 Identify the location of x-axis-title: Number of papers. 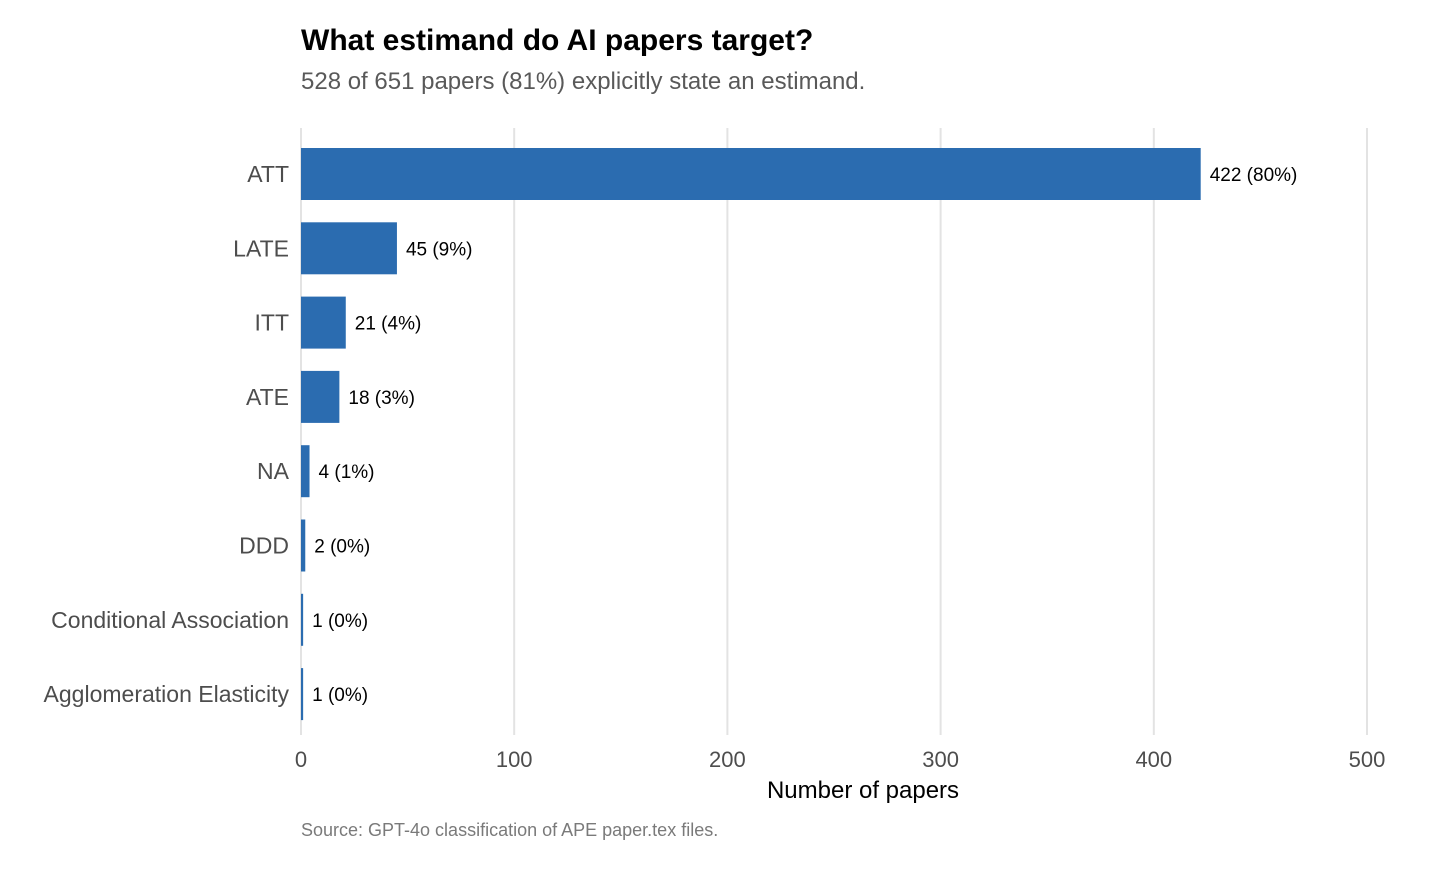
(863, 790).